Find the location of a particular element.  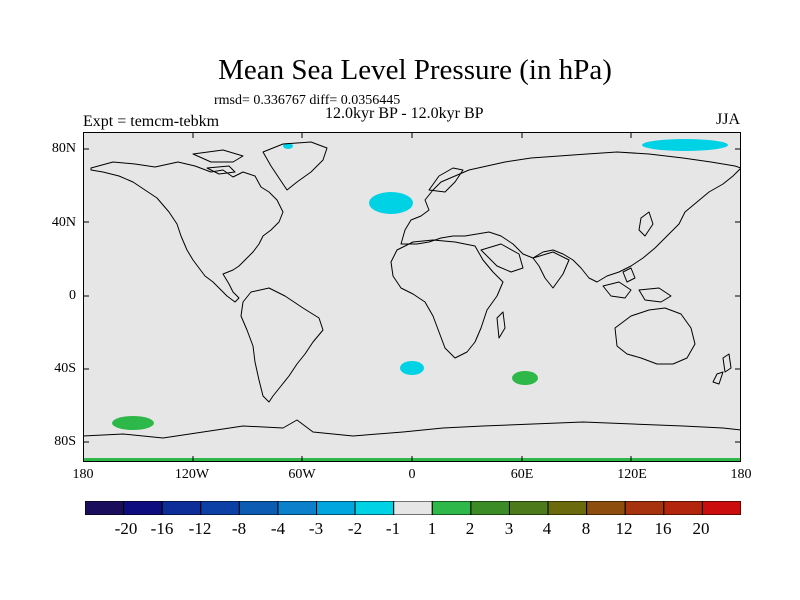

lon-label-180e: 180 is located at coordinates (741, 474).